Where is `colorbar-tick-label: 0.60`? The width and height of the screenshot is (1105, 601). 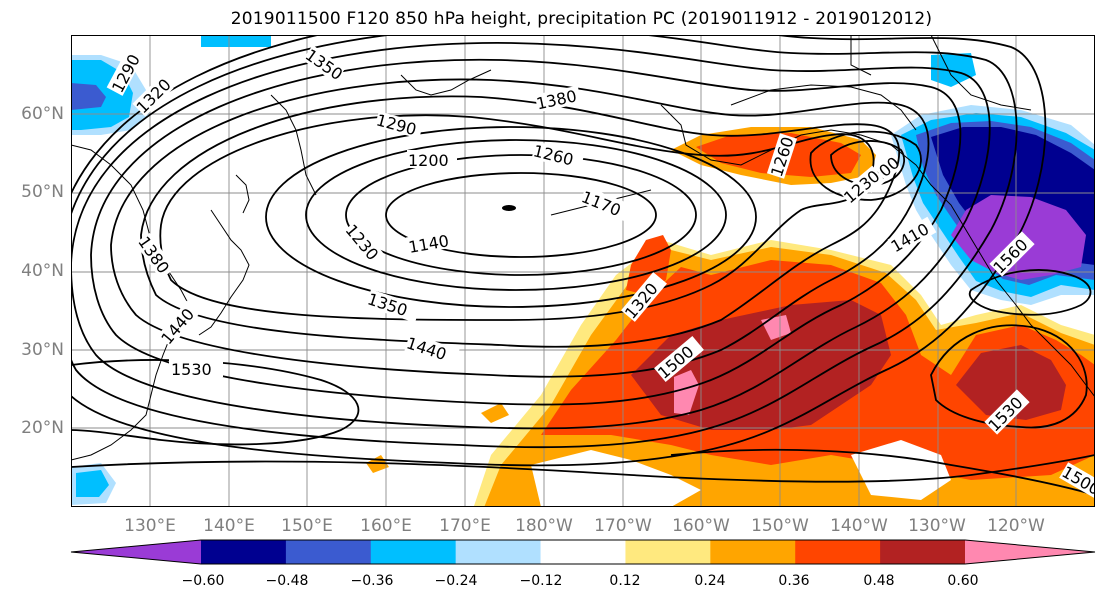
colorbar-tick-label: 0.60 is located at coordinates (963, 581).